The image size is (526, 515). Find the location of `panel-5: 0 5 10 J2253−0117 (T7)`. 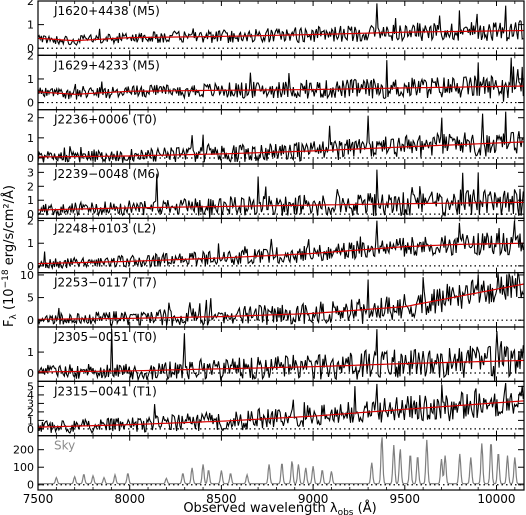

panel-5: 0 5 10 J2253−0117 (T7) is located at coordinates (272, 298).